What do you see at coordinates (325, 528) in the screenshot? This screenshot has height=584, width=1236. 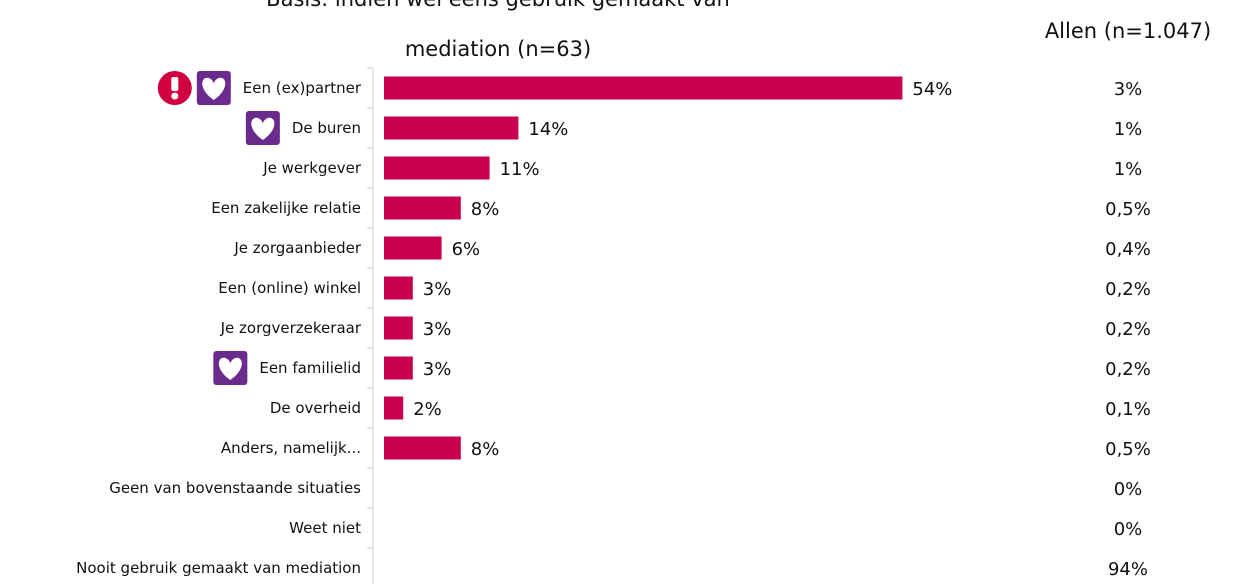 I see `category-label: Weet niet` at bounding box center [325, 528].